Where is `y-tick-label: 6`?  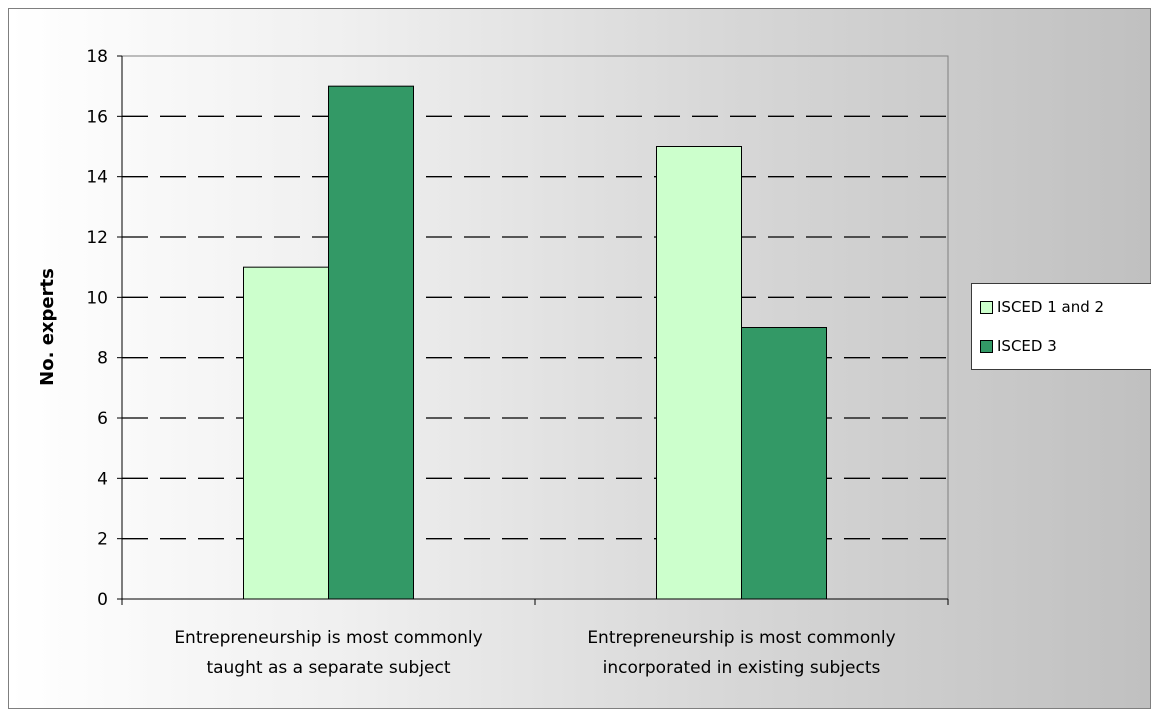
y-tick-label: 6 is located at coordinates (102, 419).